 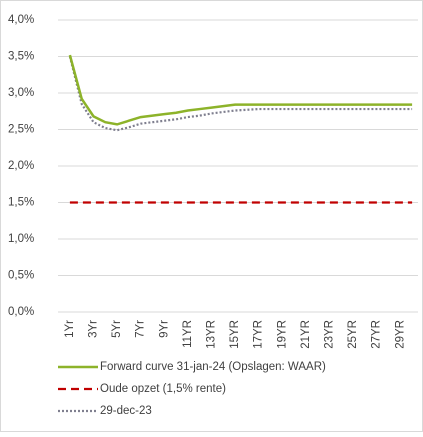 What do you see at coordinates (117, 329) in the screenshot?
I see `x-tick-label: 5Yr` at bounding box center [117, 329].